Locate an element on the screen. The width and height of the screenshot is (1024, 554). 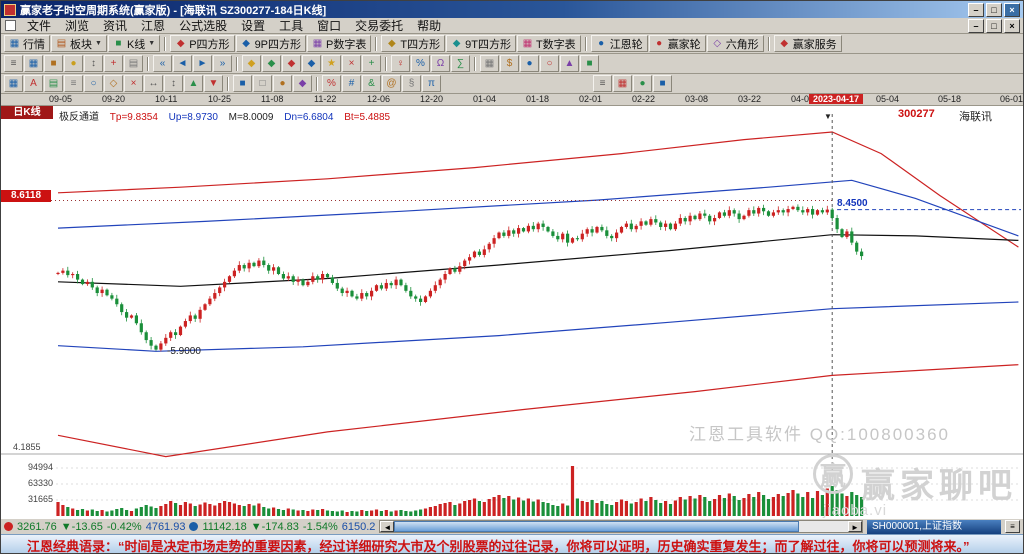
tool-icon-button-10: ▼ is located at coordinates (213, 83).